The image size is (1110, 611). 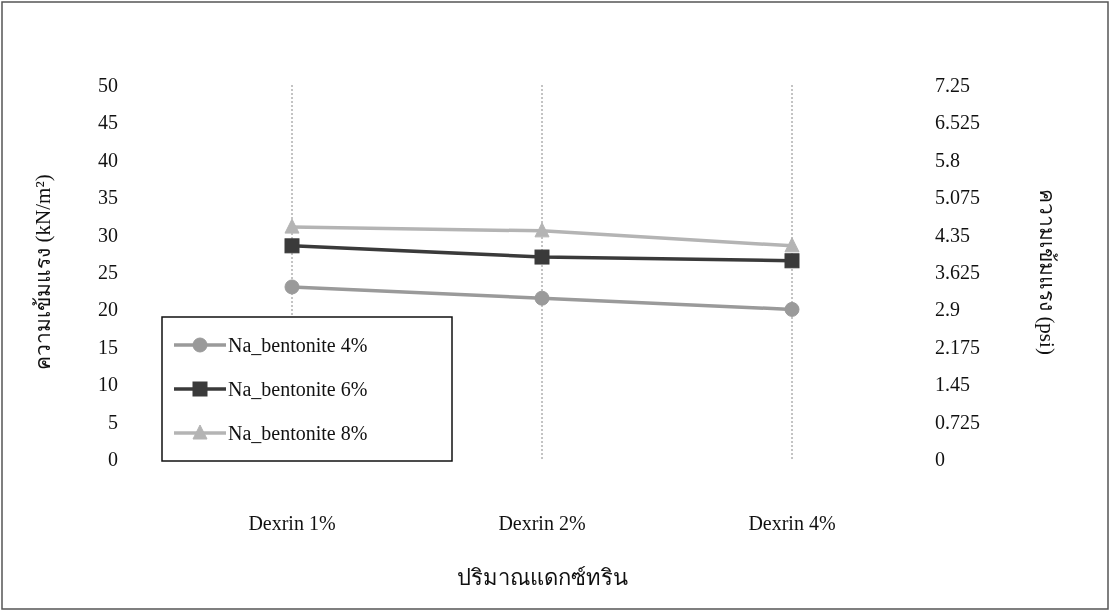 I want to click on y-tick-label: 45, so click(x=108, y=122).